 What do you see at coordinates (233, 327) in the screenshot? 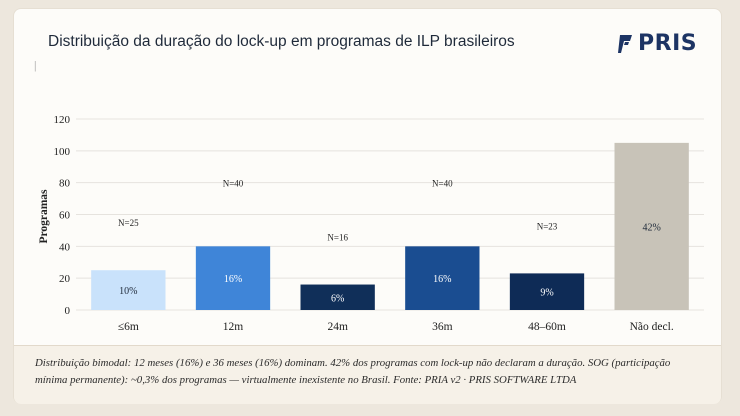
I see `x-tick-label: 12m` at bounding box center [233, 327].